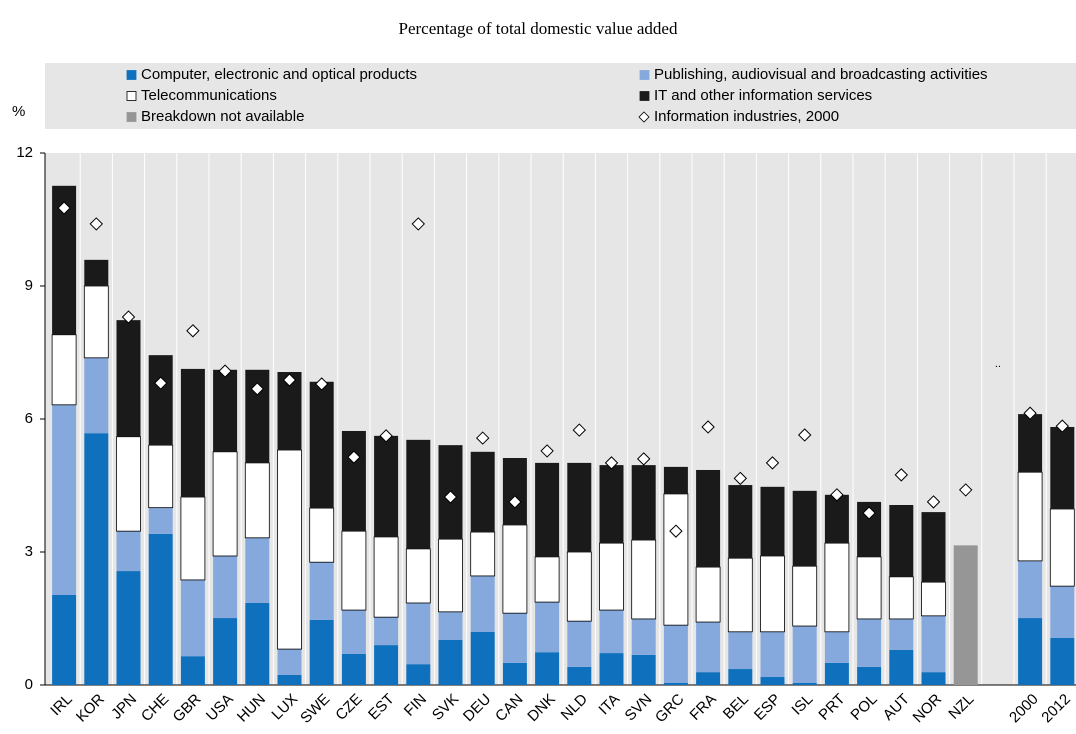 The height and width of the screenshot is (734, 1076). Describe the element at coordinates (831, 707) in the screenshot. I see `x-tick-label: PRT` at that location.